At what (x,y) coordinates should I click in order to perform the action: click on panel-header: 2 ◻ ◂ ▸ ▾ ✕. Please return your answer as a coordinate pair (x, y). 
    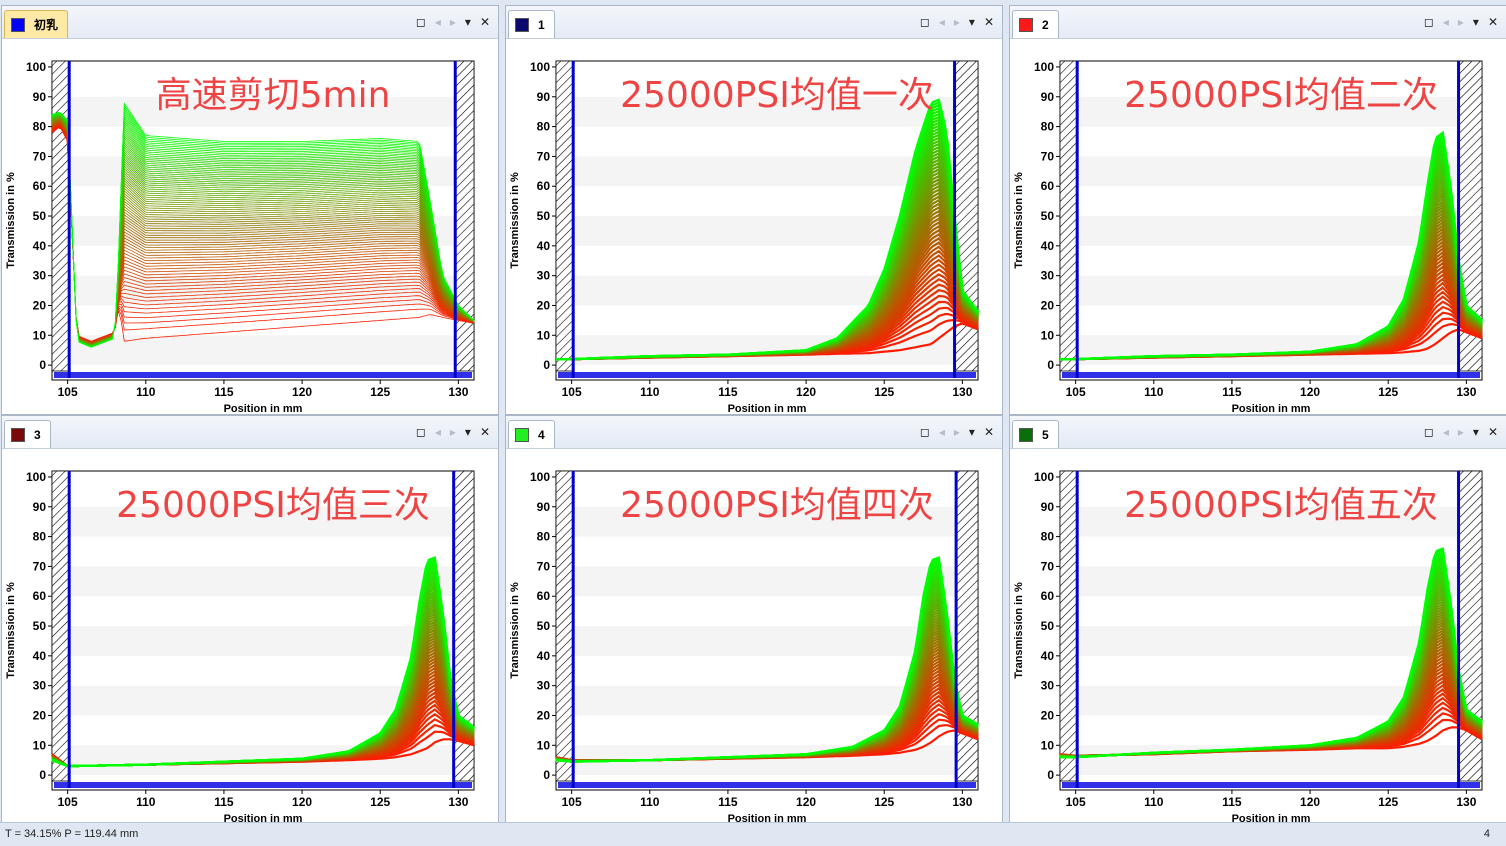
    Looking at the image, I should click on (1258, 22).